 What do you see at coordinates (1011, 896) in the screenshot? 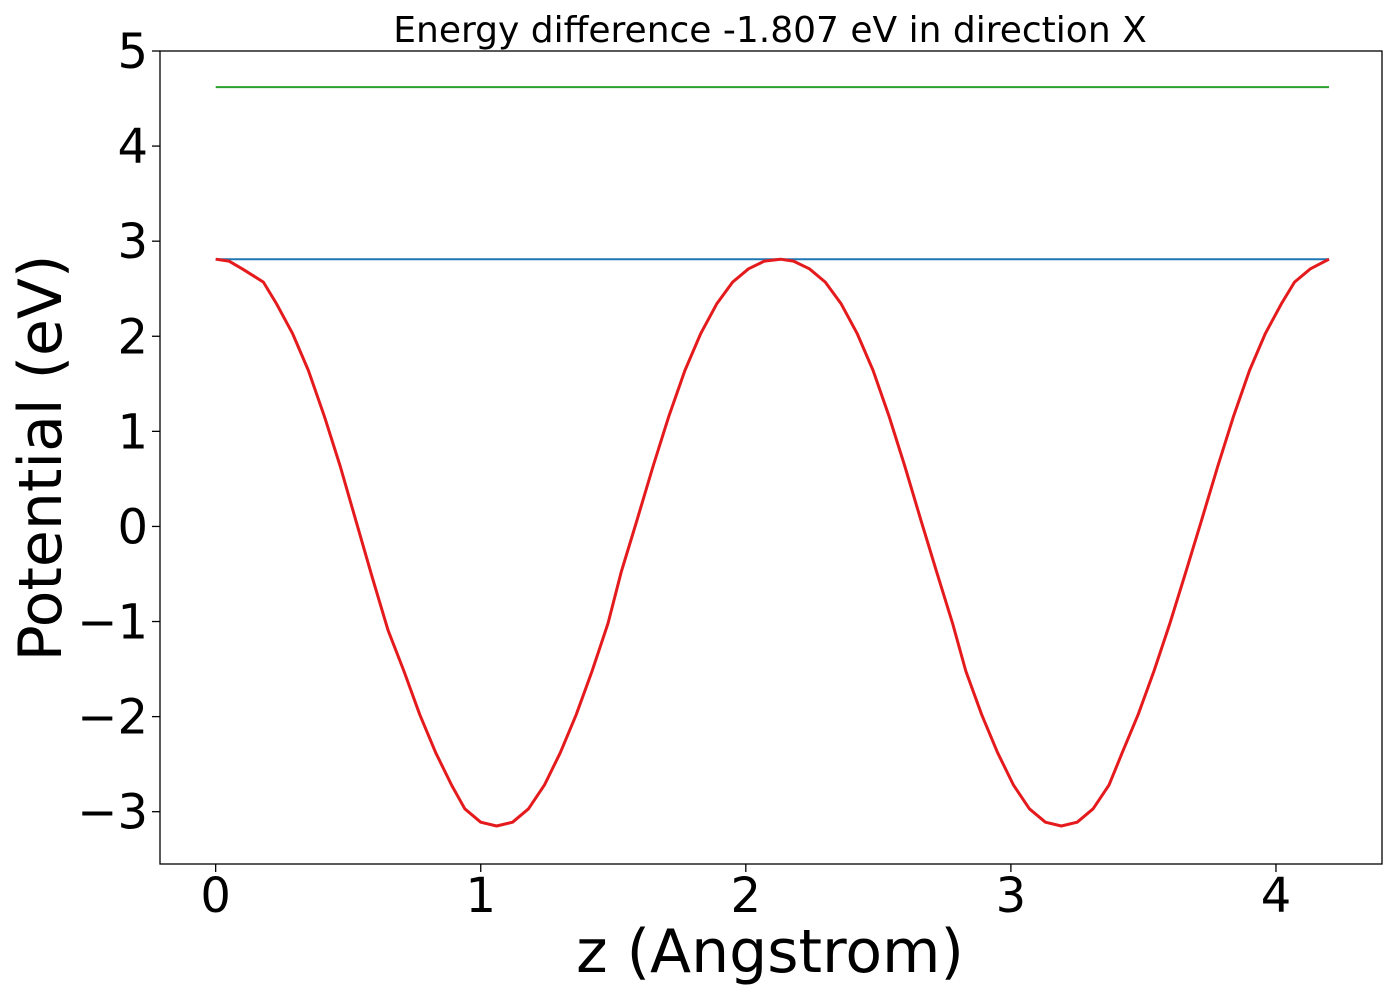
I see `x-tick-label: 3` at bounding box center [1011, 896].